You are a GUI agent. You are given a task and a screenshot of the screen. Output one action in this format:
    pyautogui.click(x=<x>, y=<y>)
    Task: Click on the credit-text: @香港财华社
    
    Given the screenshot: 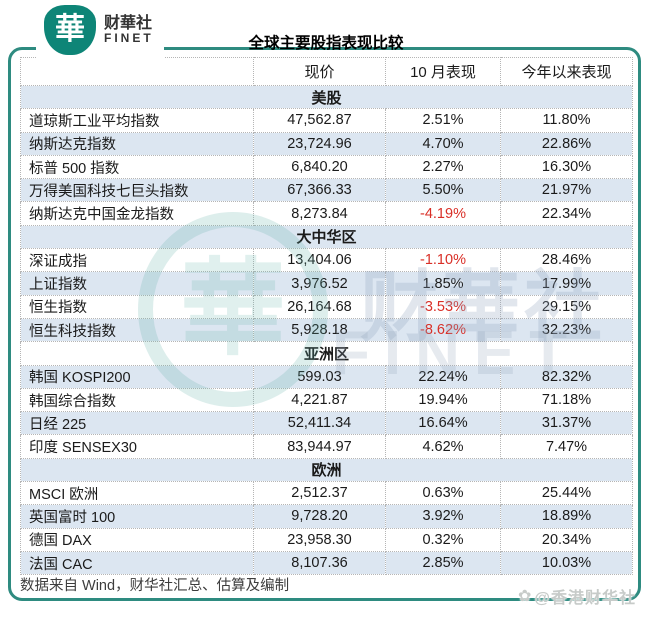 What is the action you would take?
    pyautogui.click(x=585, y=598)
    